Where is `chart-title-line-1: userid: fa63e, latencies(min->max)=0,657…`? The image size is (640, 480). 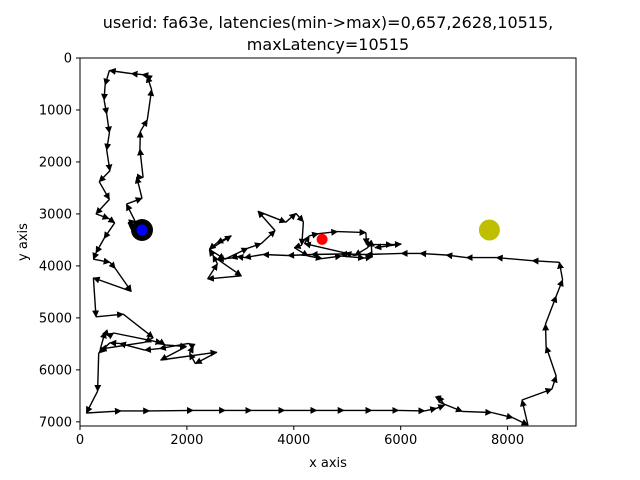 chart-title-line-1: userid: fa63e, latencies(min->max)=0,657… is located at coordinates (328, 22).